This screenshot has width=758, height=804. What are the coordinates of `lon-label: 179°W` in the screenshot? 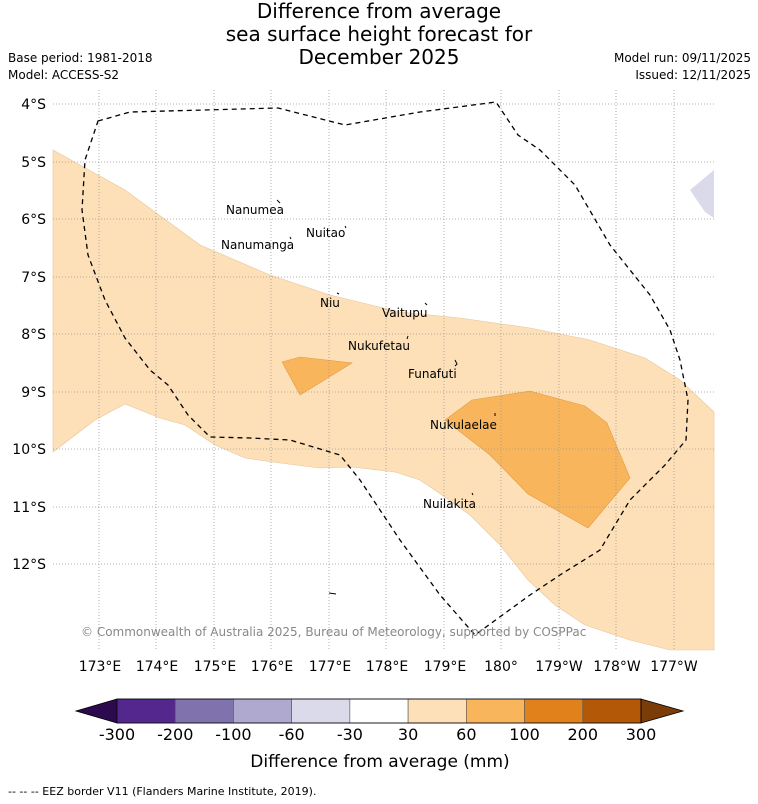 It's located at (559, 667).